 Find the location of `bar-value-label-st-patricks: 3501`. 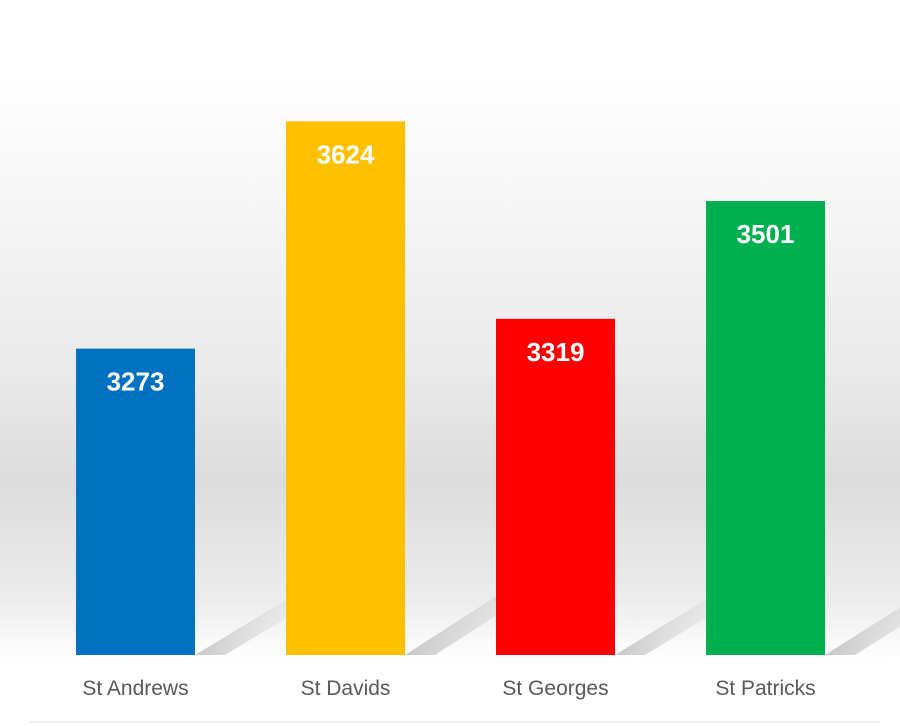

bar-value-label-st-patricks: 3501 is located at coordinates (766, 234).